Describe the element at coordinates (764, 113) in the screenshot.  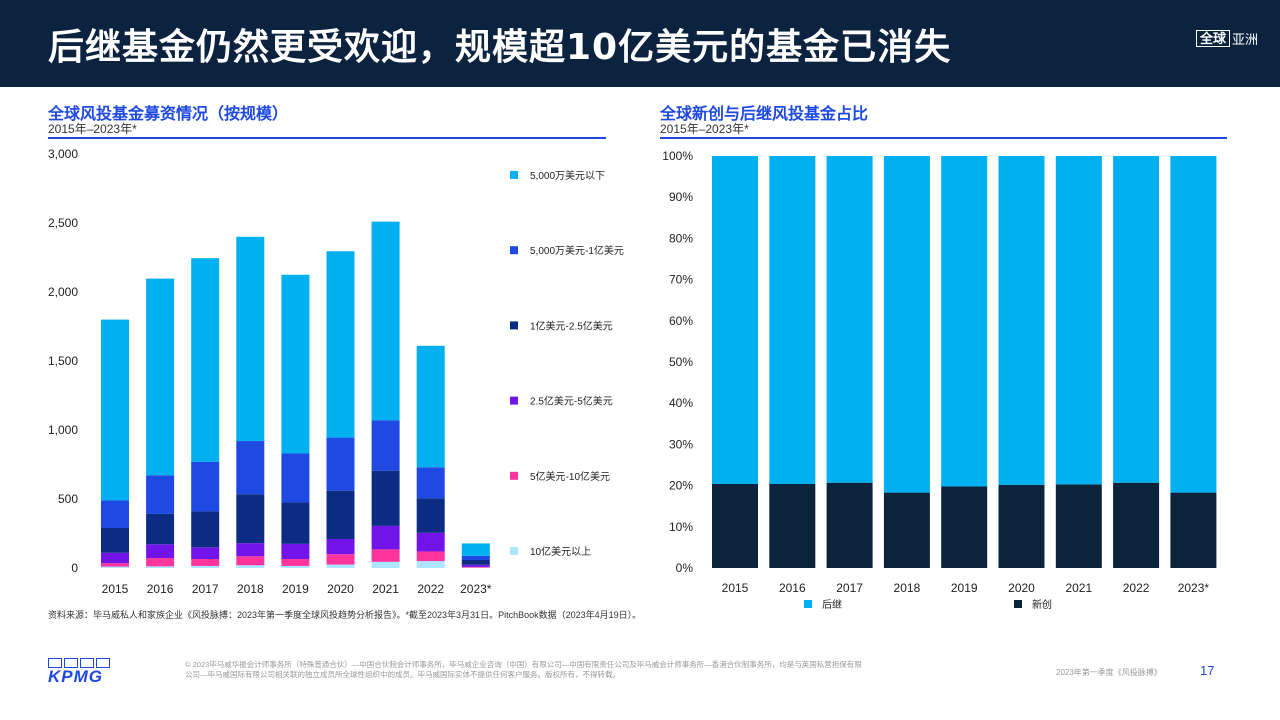
I see `right-chart-title: 全球新创与后继风投基金占比` at that location.